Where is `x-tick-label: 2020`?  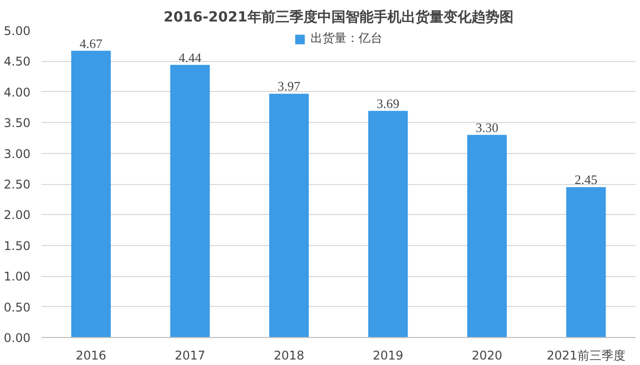 x-tick-label: 2020 is located at coordinates (487, 355).